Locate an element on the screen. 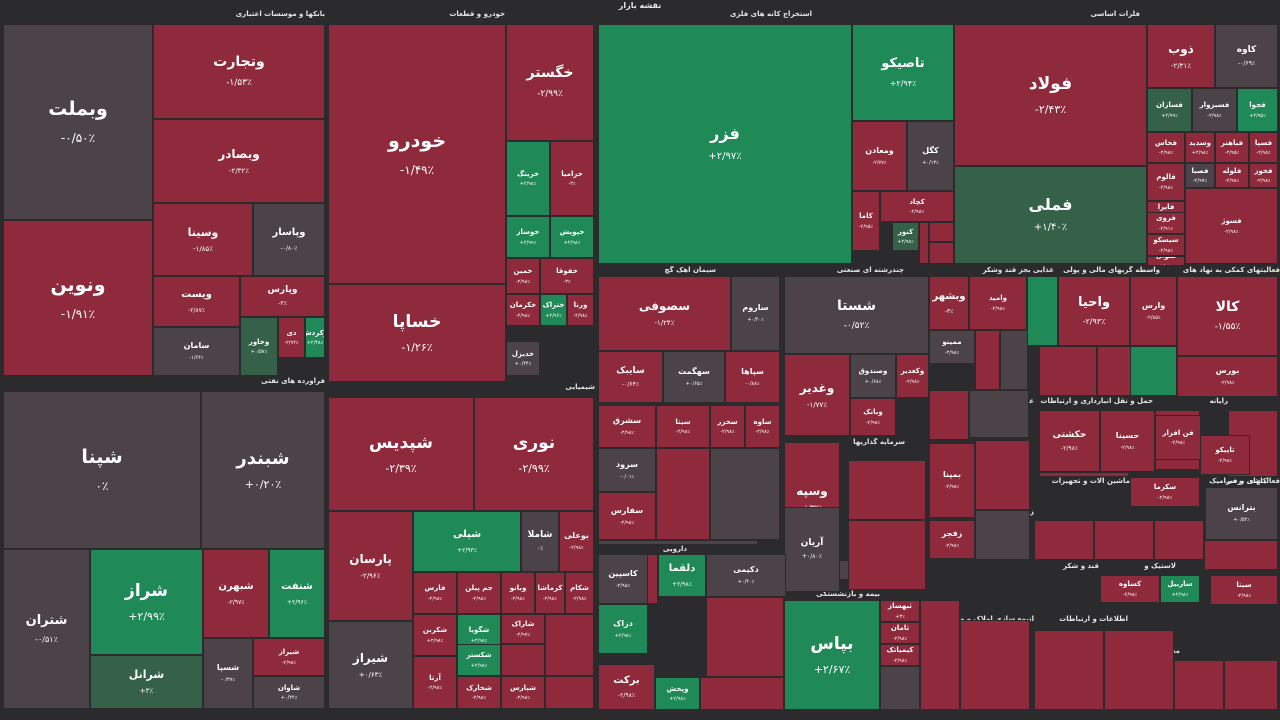  stock-tile: فملی +۱/۴۰٪ is located at coordinates (1050, 215).